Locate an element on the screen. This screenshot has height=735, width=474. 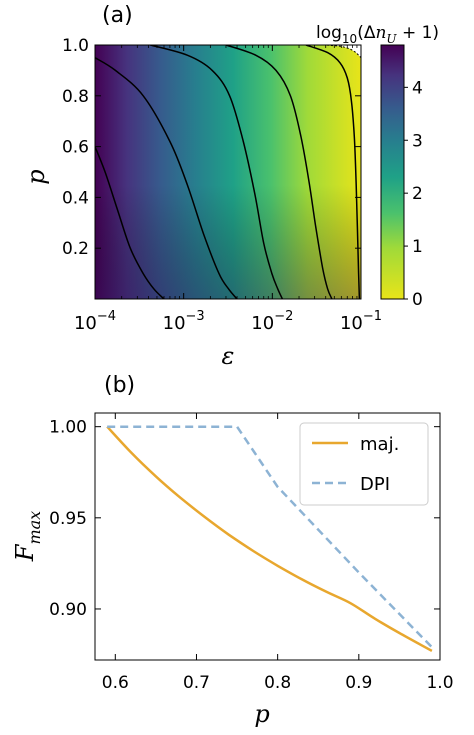
y-tick-label: 0.4 is located at coordinates (75, 198).